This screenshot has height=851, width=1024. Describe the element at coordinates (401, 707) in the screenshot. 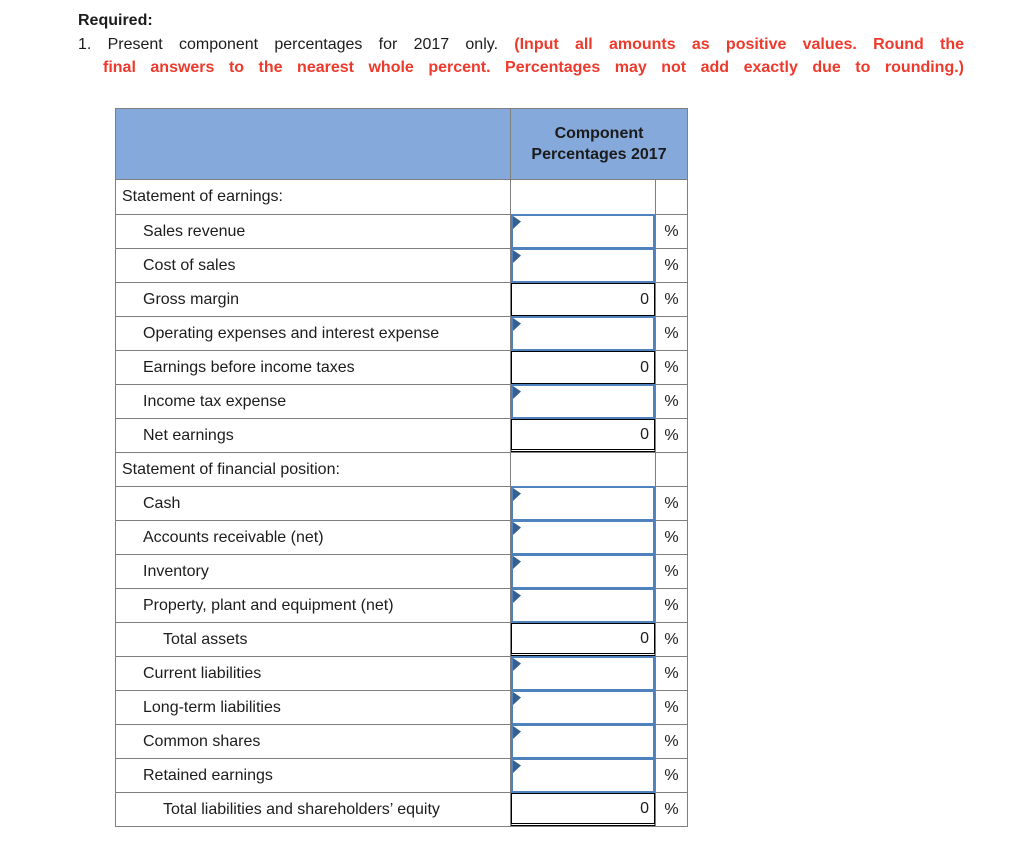

I see `table-row: Long-term liabilities %` at that location.